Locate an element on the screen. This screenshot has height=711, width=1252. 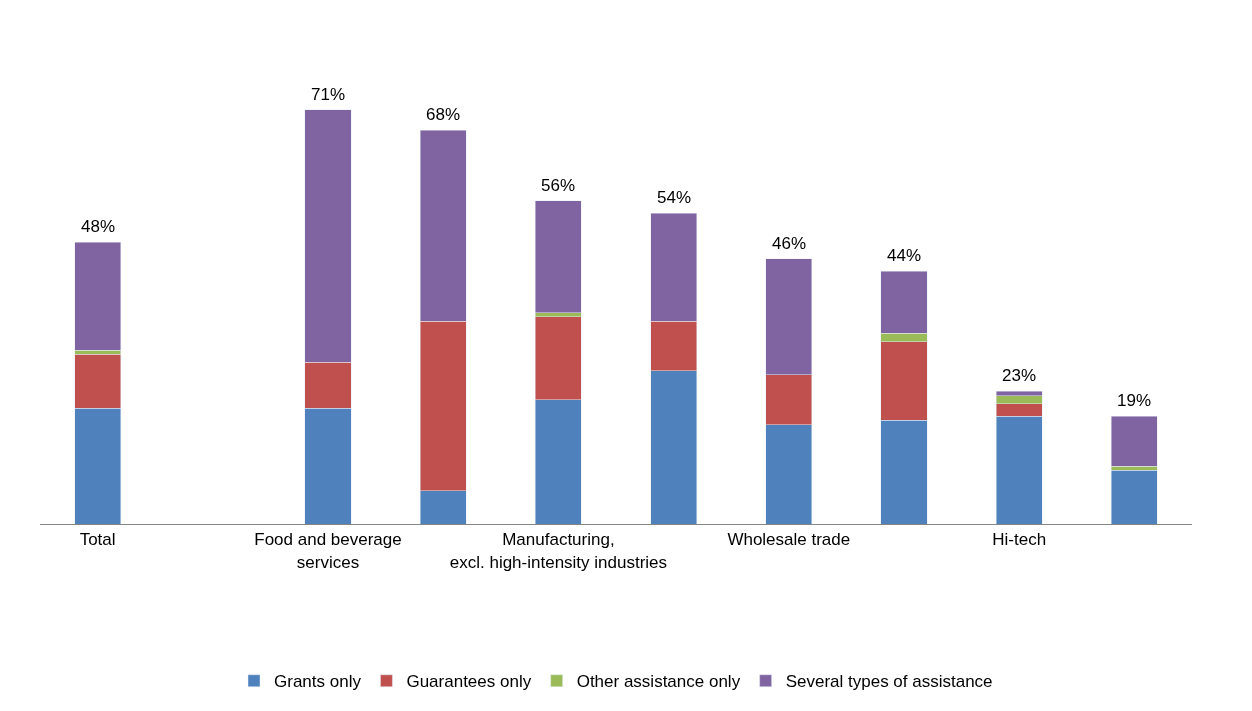
legend-label: Other assistance only is located at coordinates (658, 682).